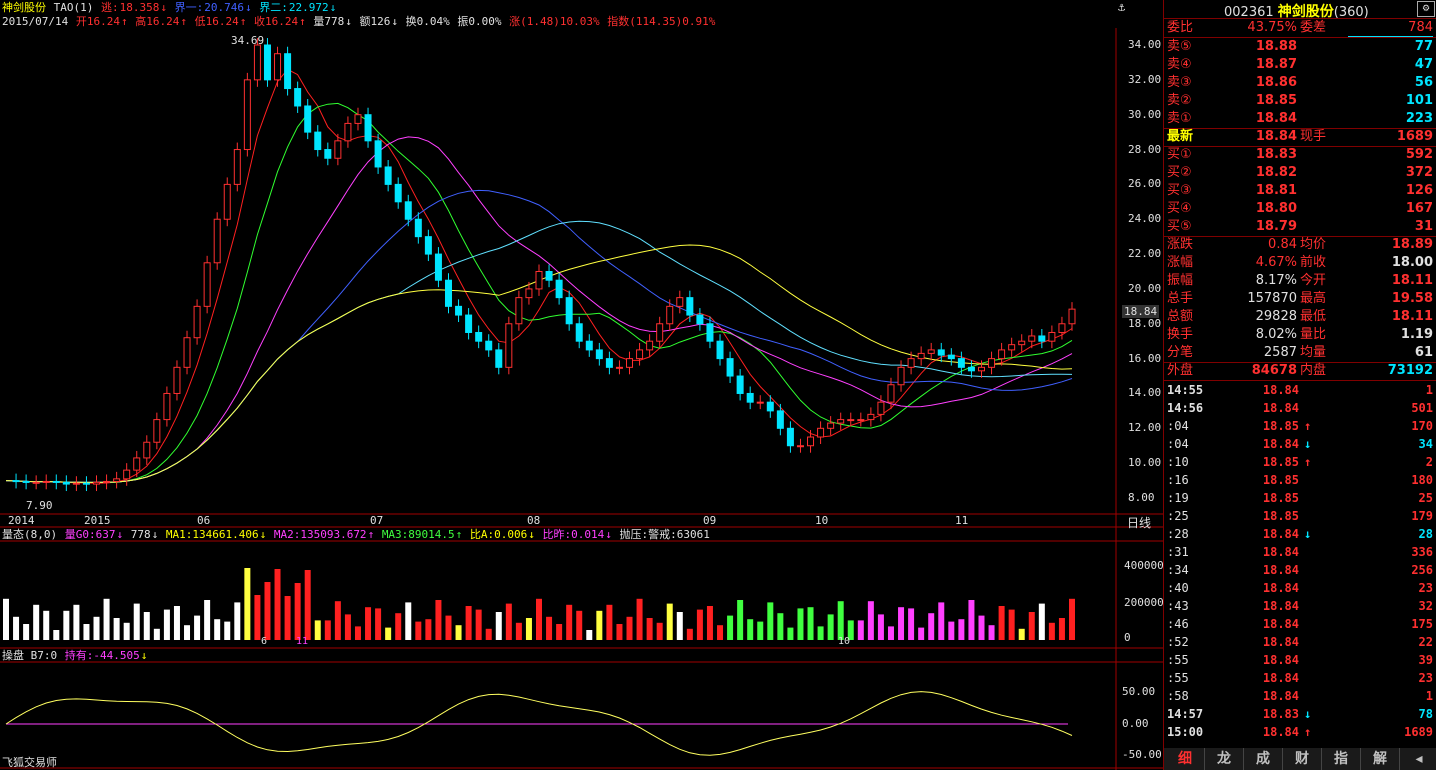 The height and width of the screenshot is (770, 1436). I want to click on bound2-value: 22.972, so click(308, 7).